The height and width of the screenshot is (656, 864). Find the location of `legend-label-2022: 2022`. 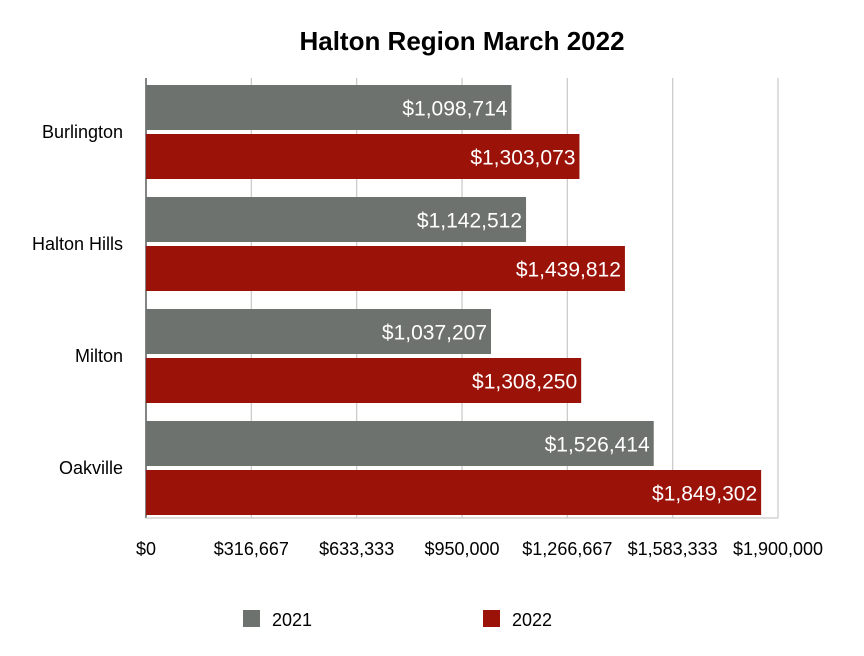

legend-label-2022: 2022 is located at coordinates (532, 620).